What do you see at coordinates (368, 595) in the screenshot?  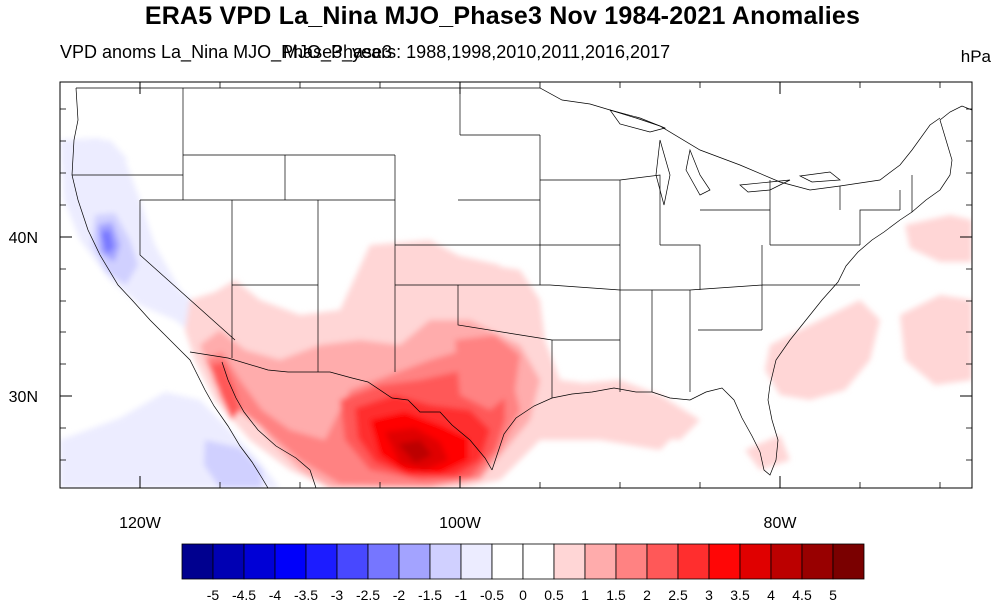 I see `colorbar-label: -2.5` at bounding box center [368, 595].